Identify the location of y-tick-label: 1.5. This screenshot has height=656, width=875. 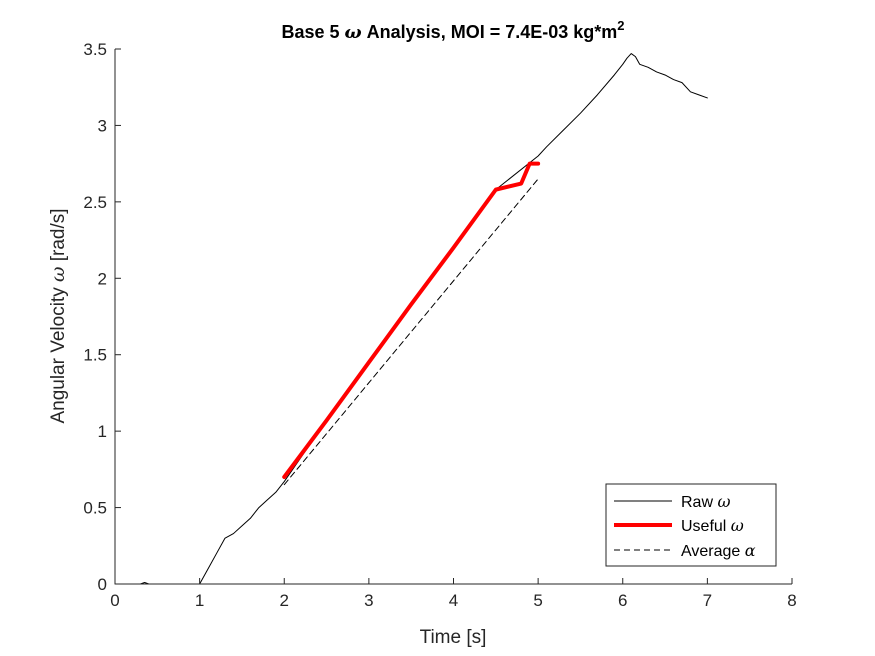
(95, 355).